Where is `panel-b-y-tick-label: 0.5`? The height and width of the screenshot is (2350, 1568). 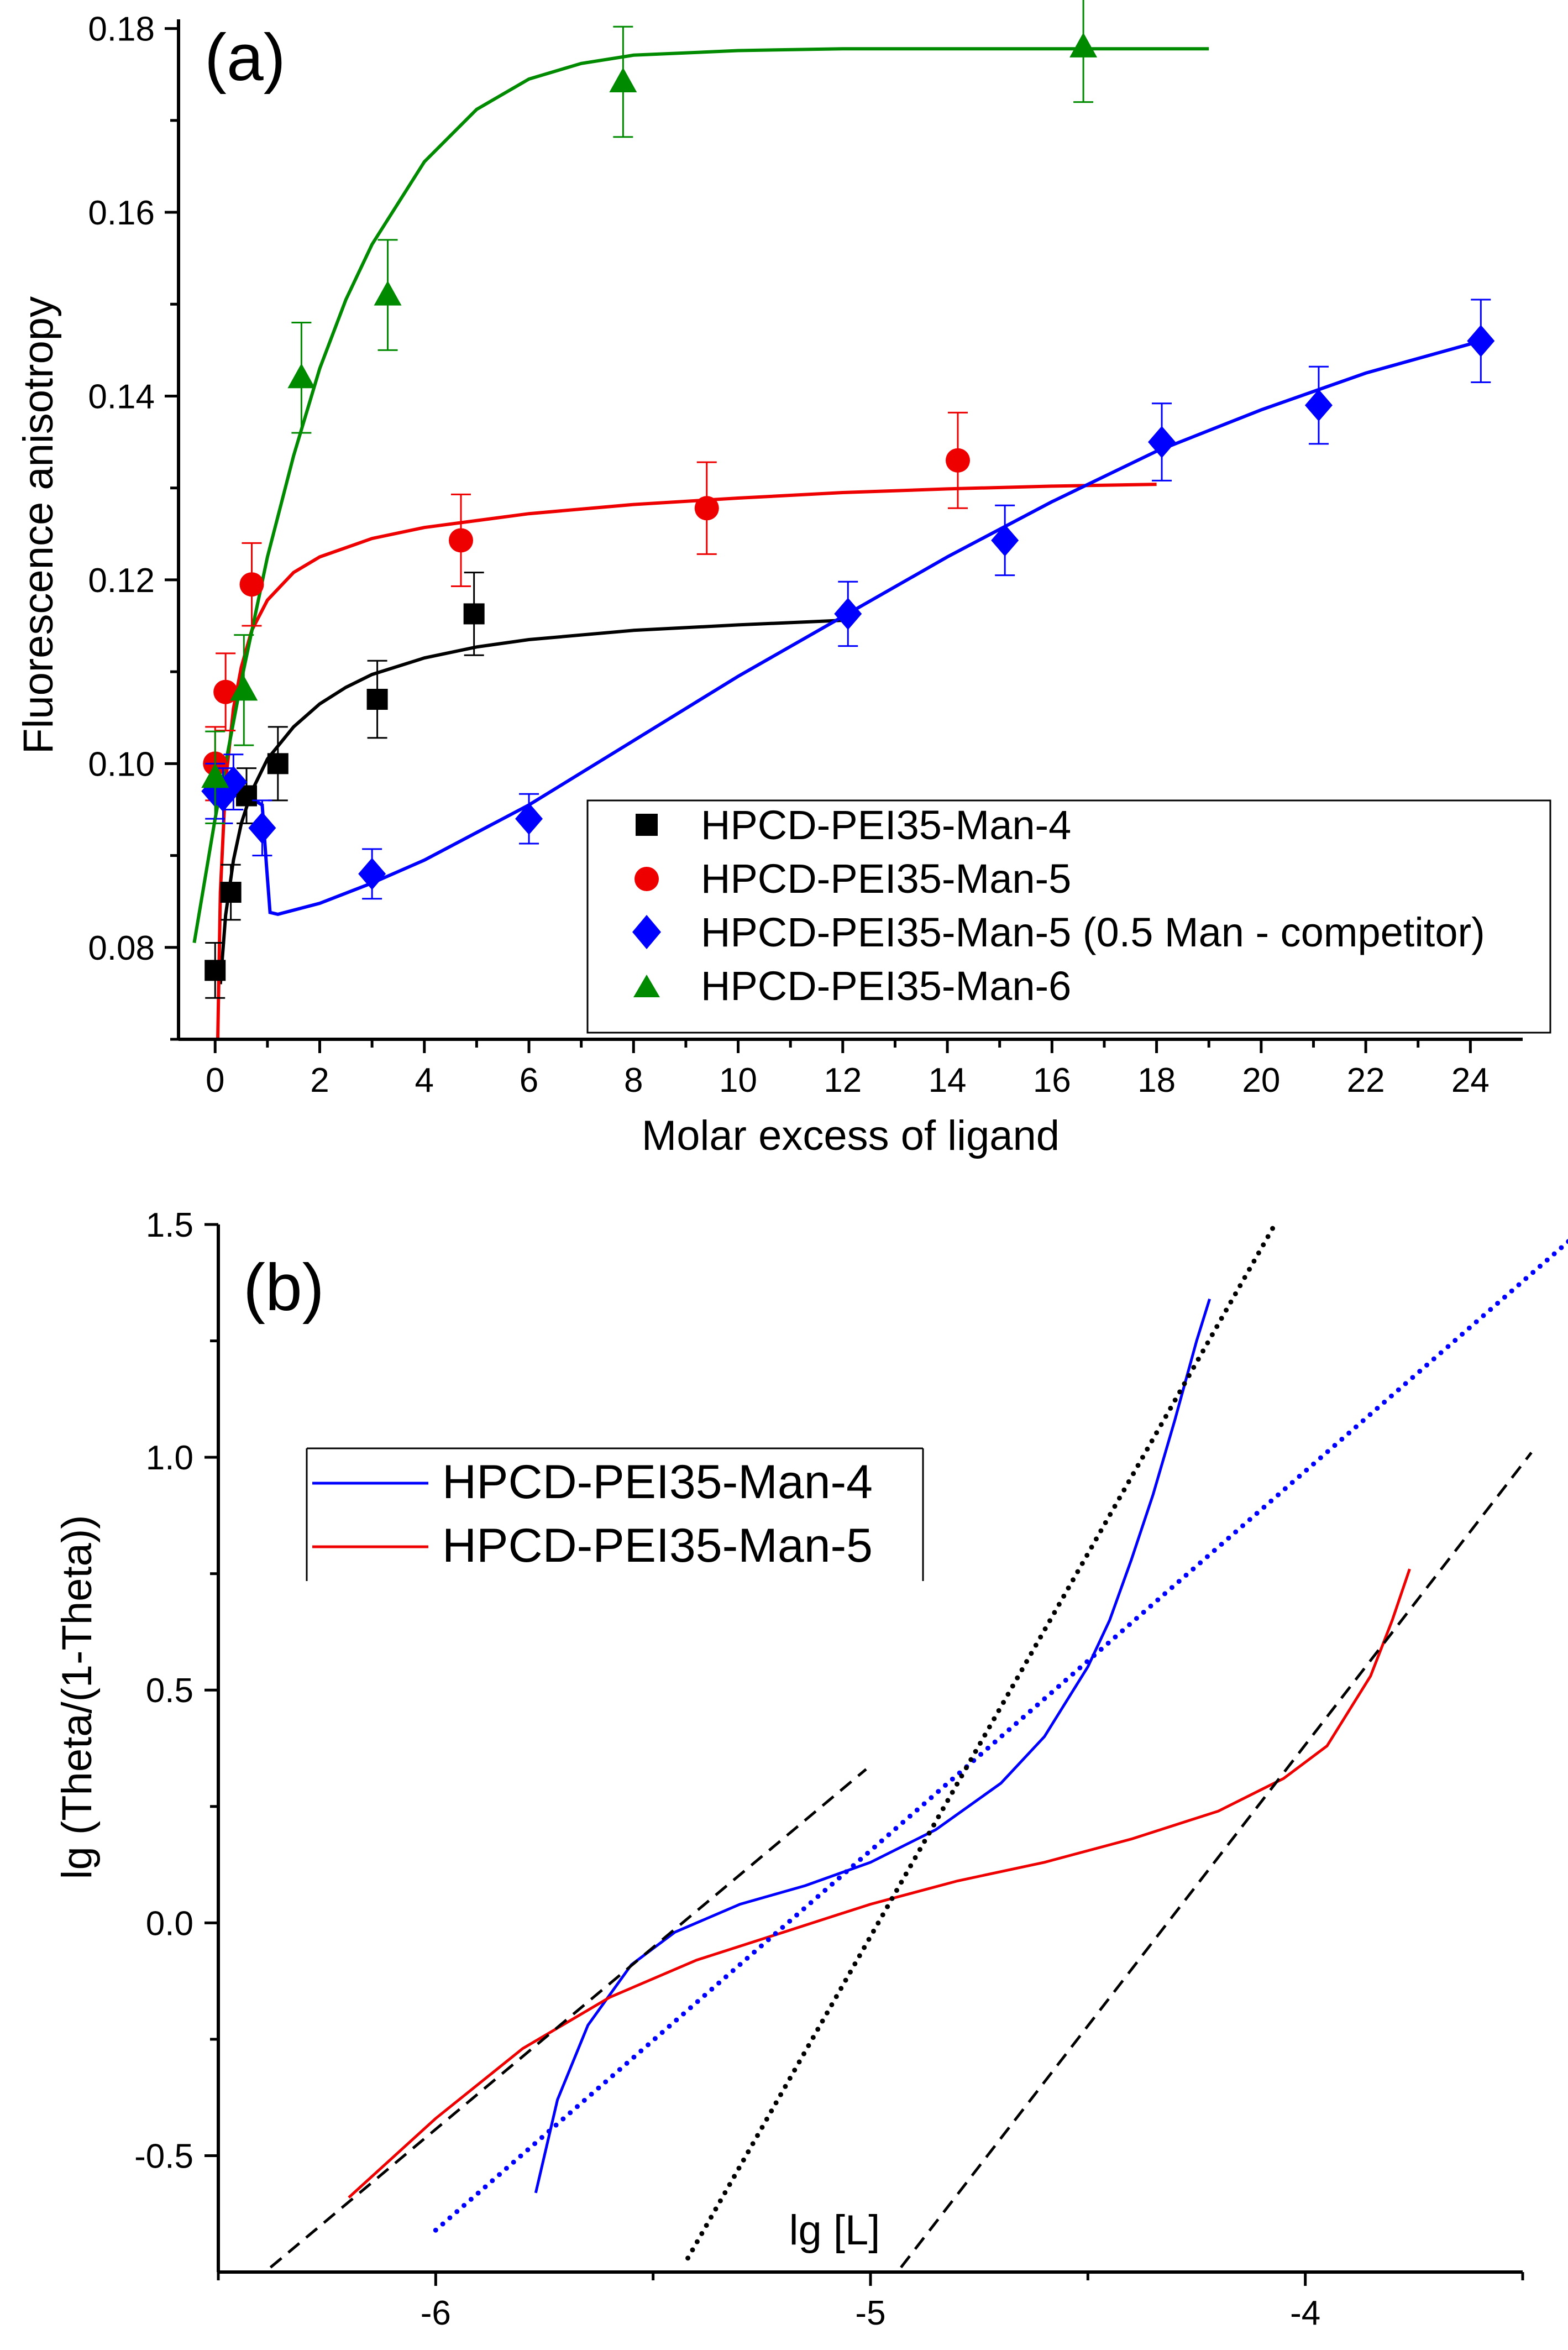 panel-b-y-tick-label: 0.5 is located at coordinates (169, 1691).